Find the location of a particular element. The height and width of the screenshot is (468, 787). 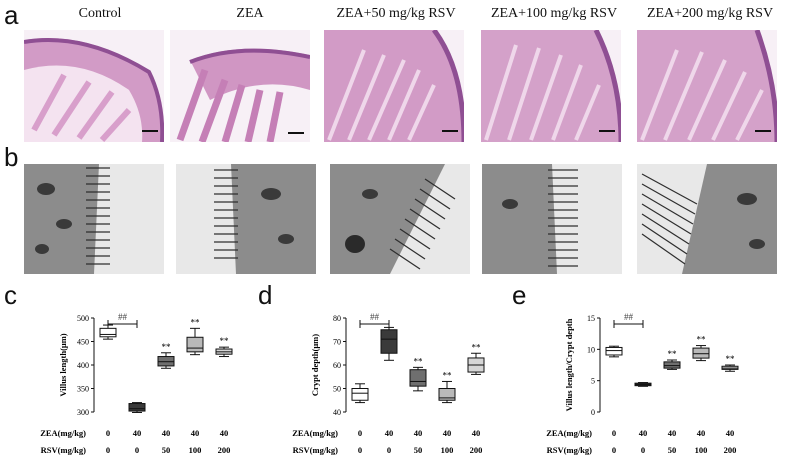

y-tick-label: 50 is located at coordinates (337, 389).